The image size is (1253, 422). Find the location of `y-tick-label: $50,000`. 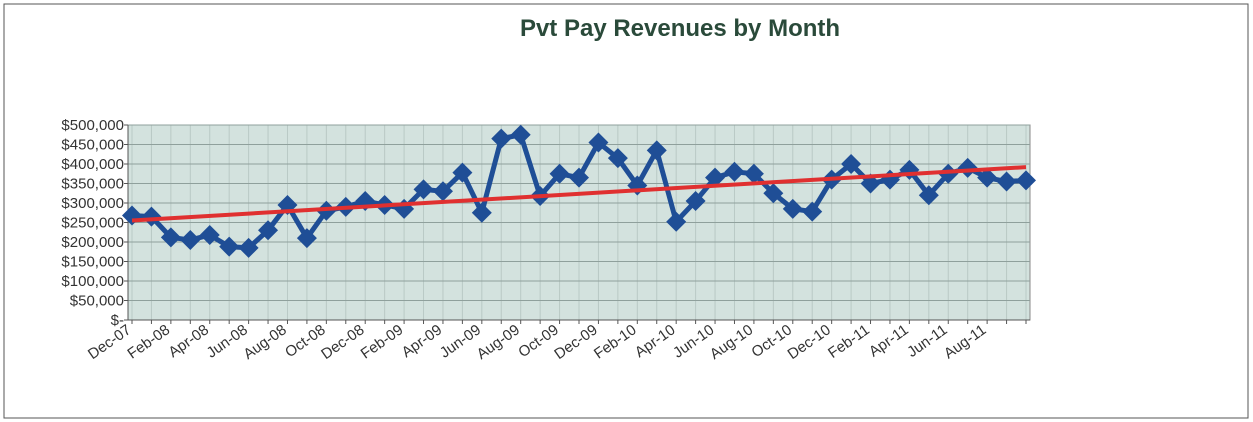

y-tick-label: $50,000 is located at coordinates (97, 301).